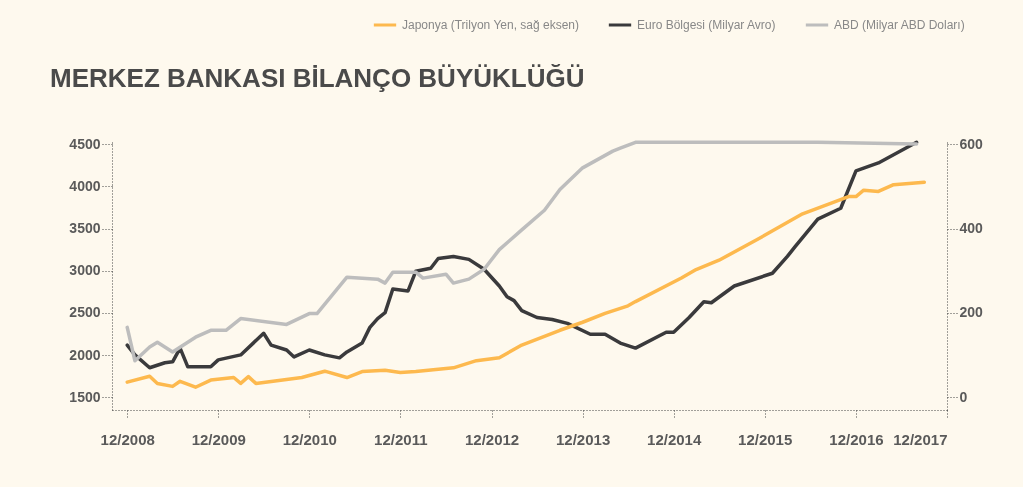 This screenshot has height=490, width=1033. Describe the element at coordinates (920, 439) in the screenshot. I see `x-tick-label: 12/2017` at that location.